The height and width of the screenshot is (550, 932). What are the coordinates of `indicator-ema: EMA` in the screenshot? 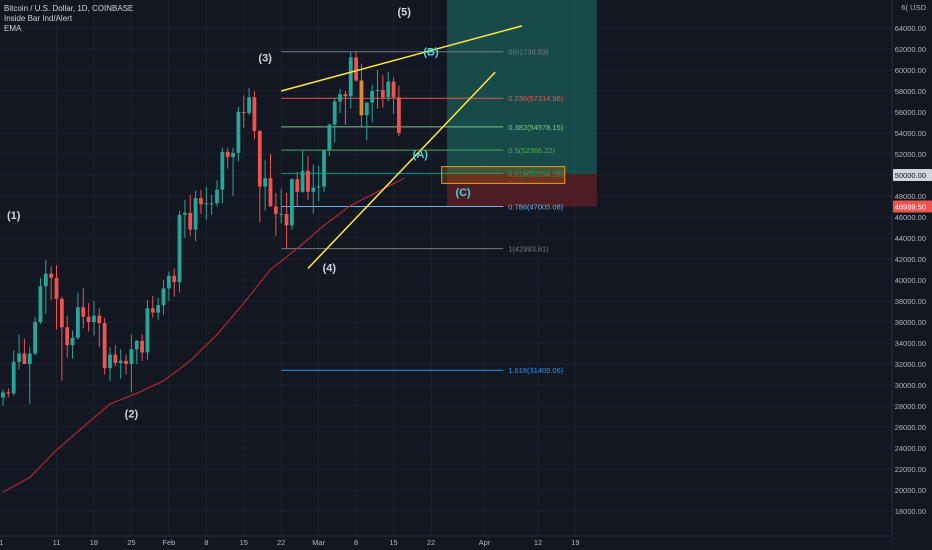 It's located at (13, 28).